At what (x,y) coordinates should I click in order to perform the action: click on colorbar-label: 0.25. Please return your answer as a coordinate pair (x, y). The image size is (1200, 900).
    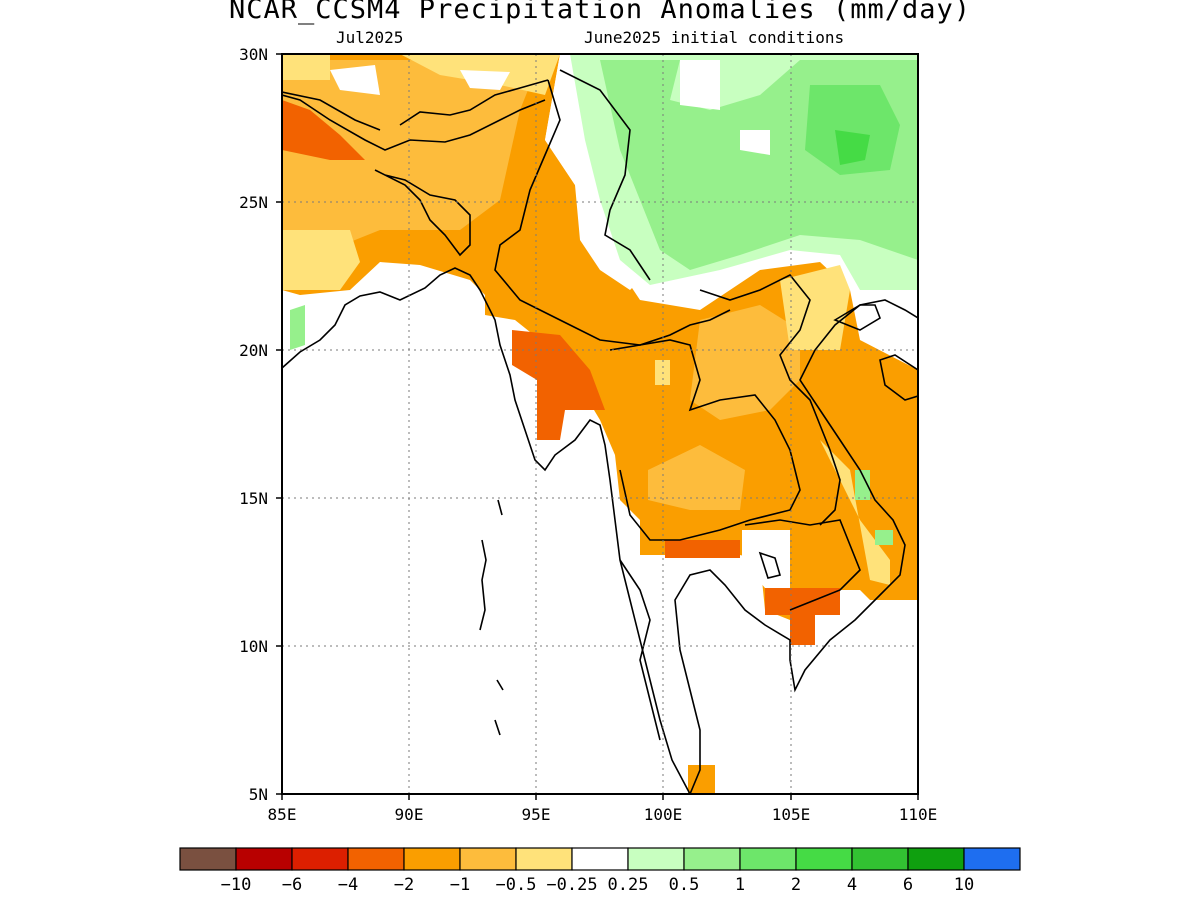
    Looking at the image, I should click on (628, 885).